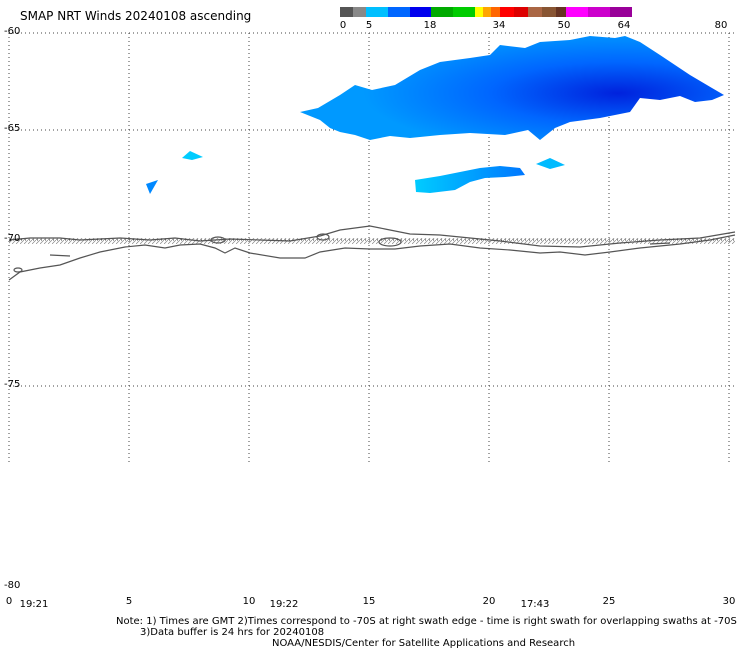  What do you see at coordinates (34, 604) in the screenshot?
I see `pass-time-label: 19:21` at bounding box center [34, 604].